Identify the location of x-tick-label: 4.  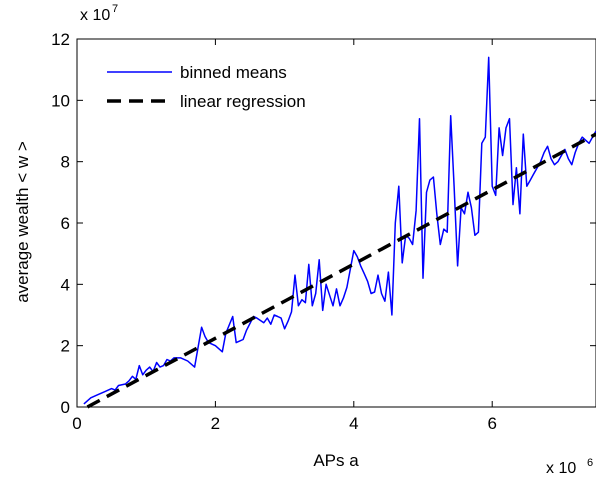
(353, 423).